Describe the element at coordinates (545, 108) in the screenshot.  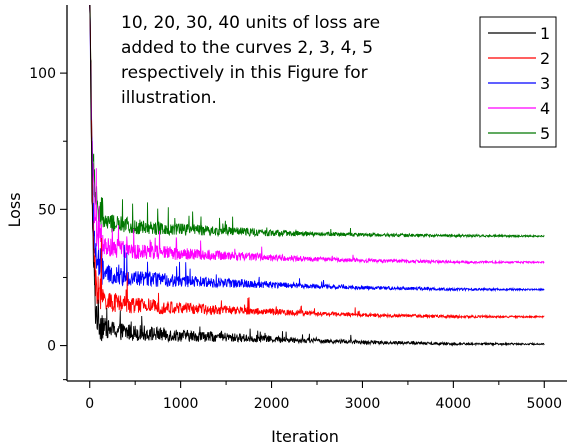
I see `legend-label: 4` at that location.